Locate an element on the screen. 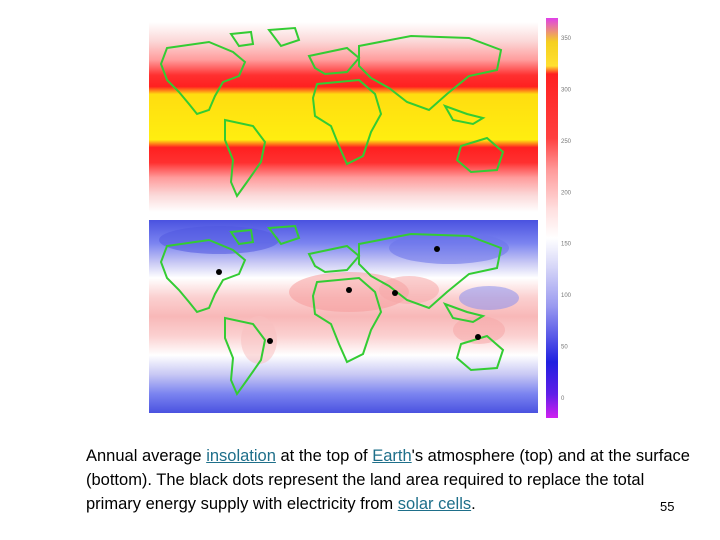 This screenshot has width=720, height=540. dot-south-america is located at coordinates (270, 341).